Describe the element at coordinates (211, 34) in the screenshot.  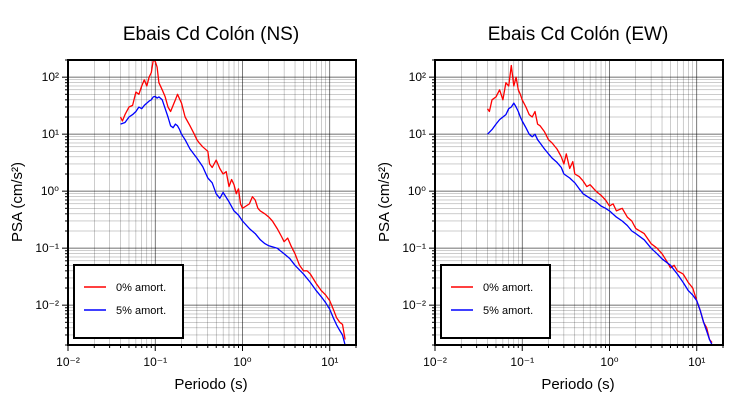
I see `chart-title: Ebais Cd Colón (NS)` at that location.